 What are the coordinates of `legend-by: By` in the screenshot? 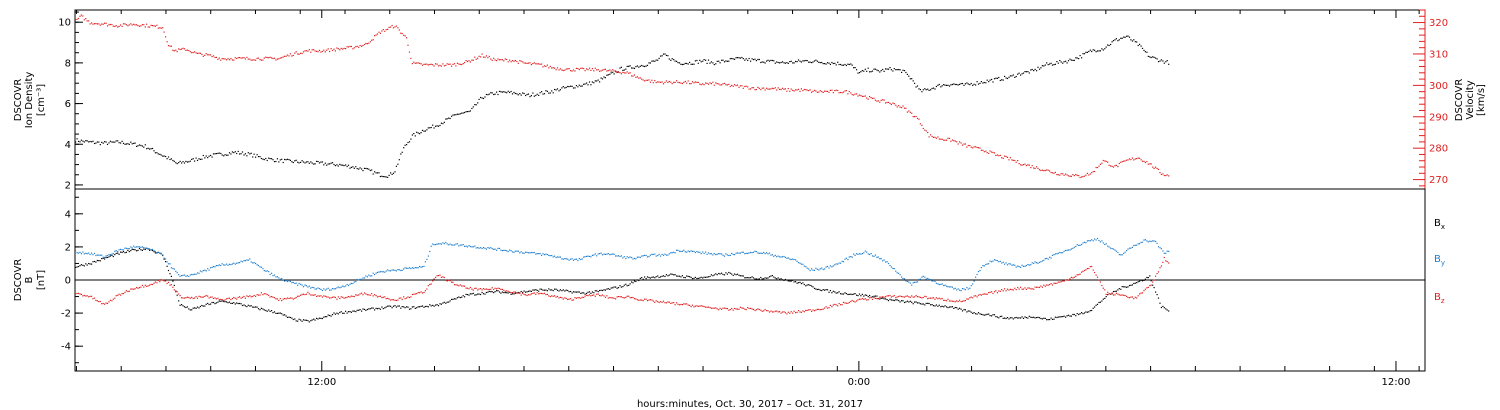 It's located at (1439, 260).